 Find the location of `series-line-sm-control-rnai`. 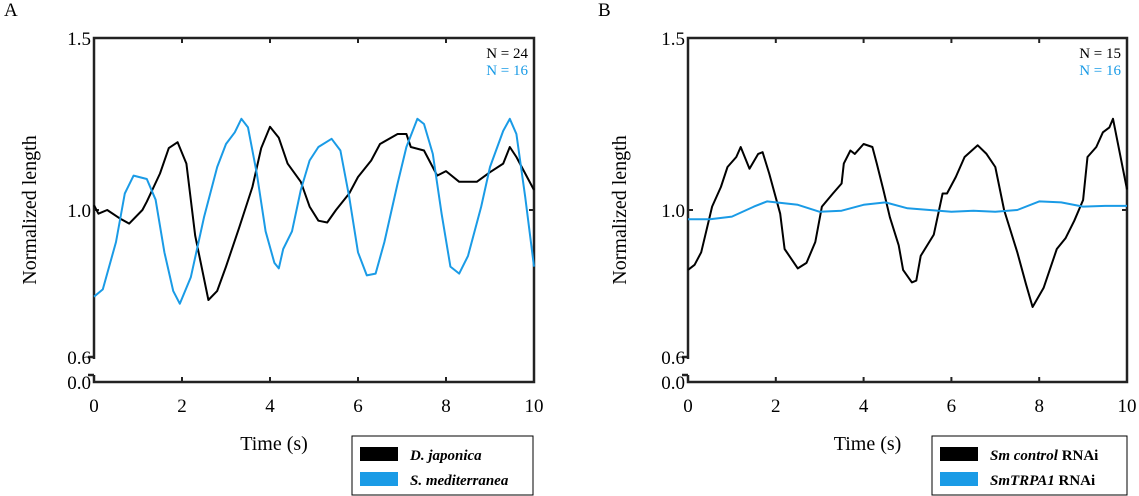

series-line-sm-control-rnai is located at coordinates (907, 212).